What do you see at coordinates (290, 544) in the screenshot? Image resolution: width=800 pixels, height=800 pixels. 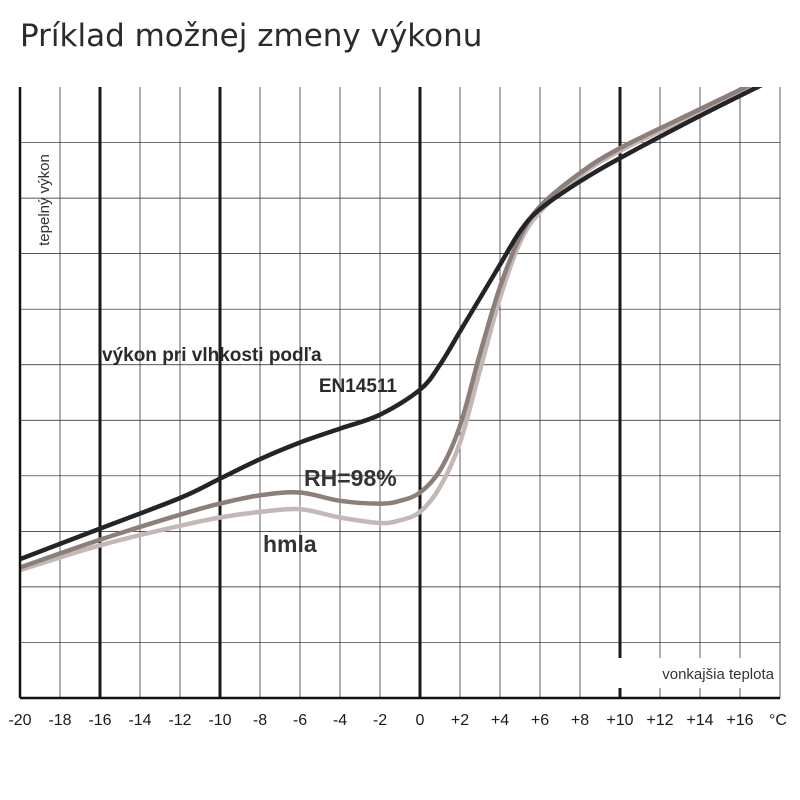 I see `annotation-fog: hmla` at bounding box center [290, 544].